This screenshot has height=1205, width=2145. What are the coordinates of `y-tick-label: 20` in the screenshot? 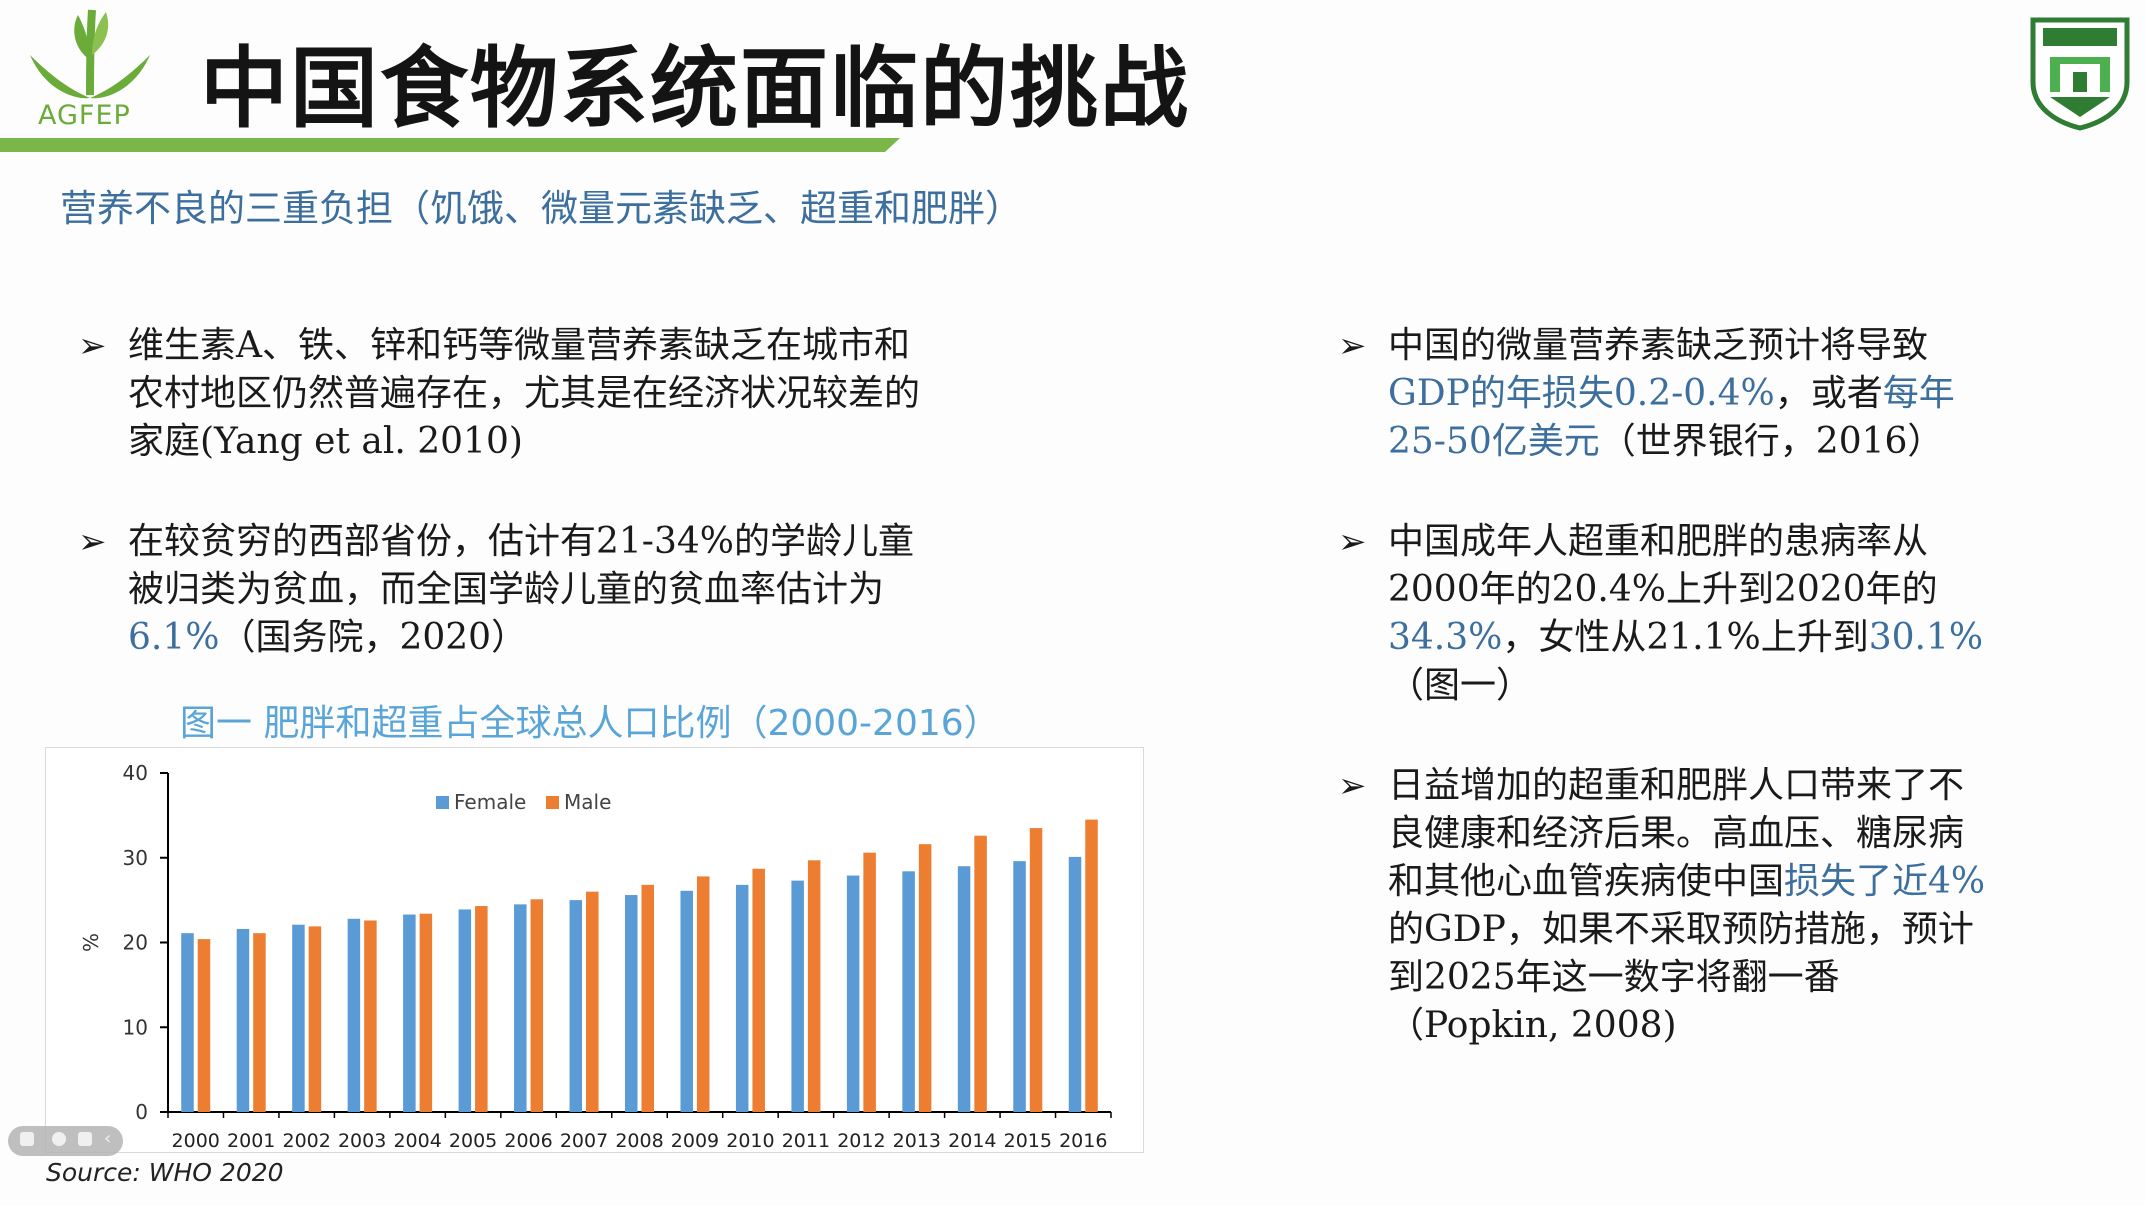 It's located at (135, 943).